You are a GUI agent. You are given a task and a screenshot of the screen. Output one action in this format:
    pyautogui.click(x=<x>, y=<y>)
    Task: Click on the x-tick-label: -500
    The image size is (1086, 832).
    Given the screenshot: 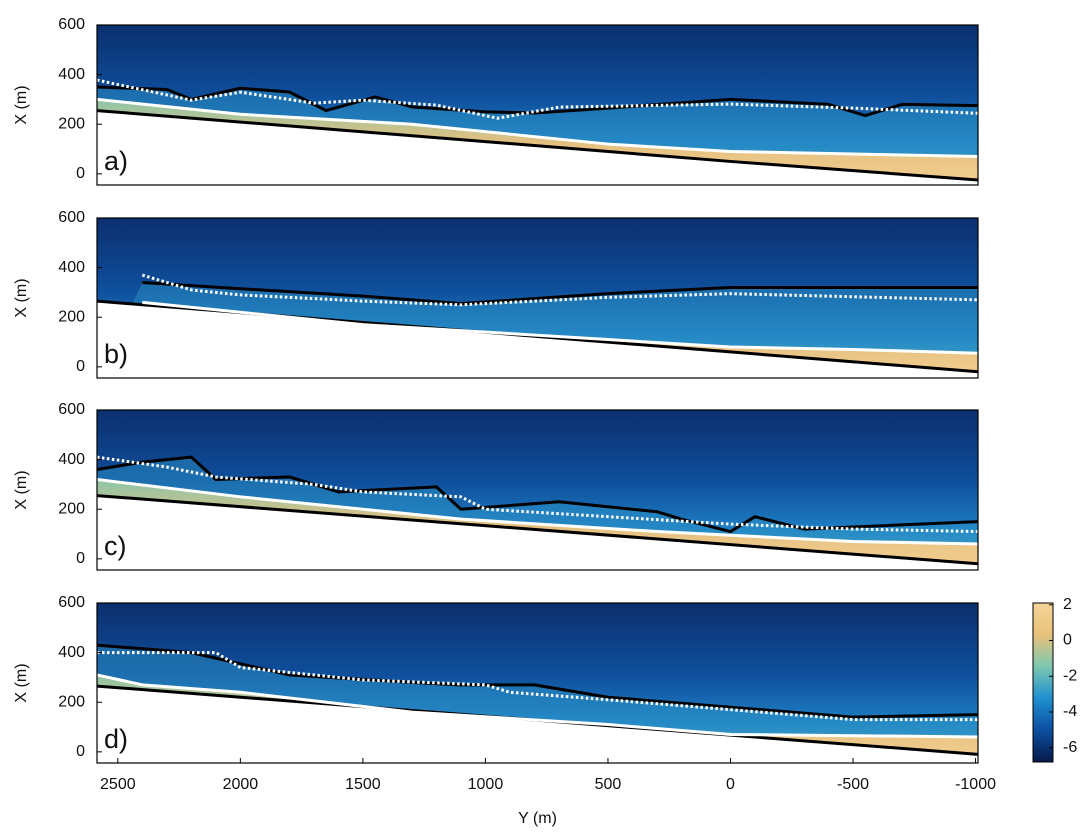 What is the action you would take?
    pyautogui.click(x=853, y=784)
    